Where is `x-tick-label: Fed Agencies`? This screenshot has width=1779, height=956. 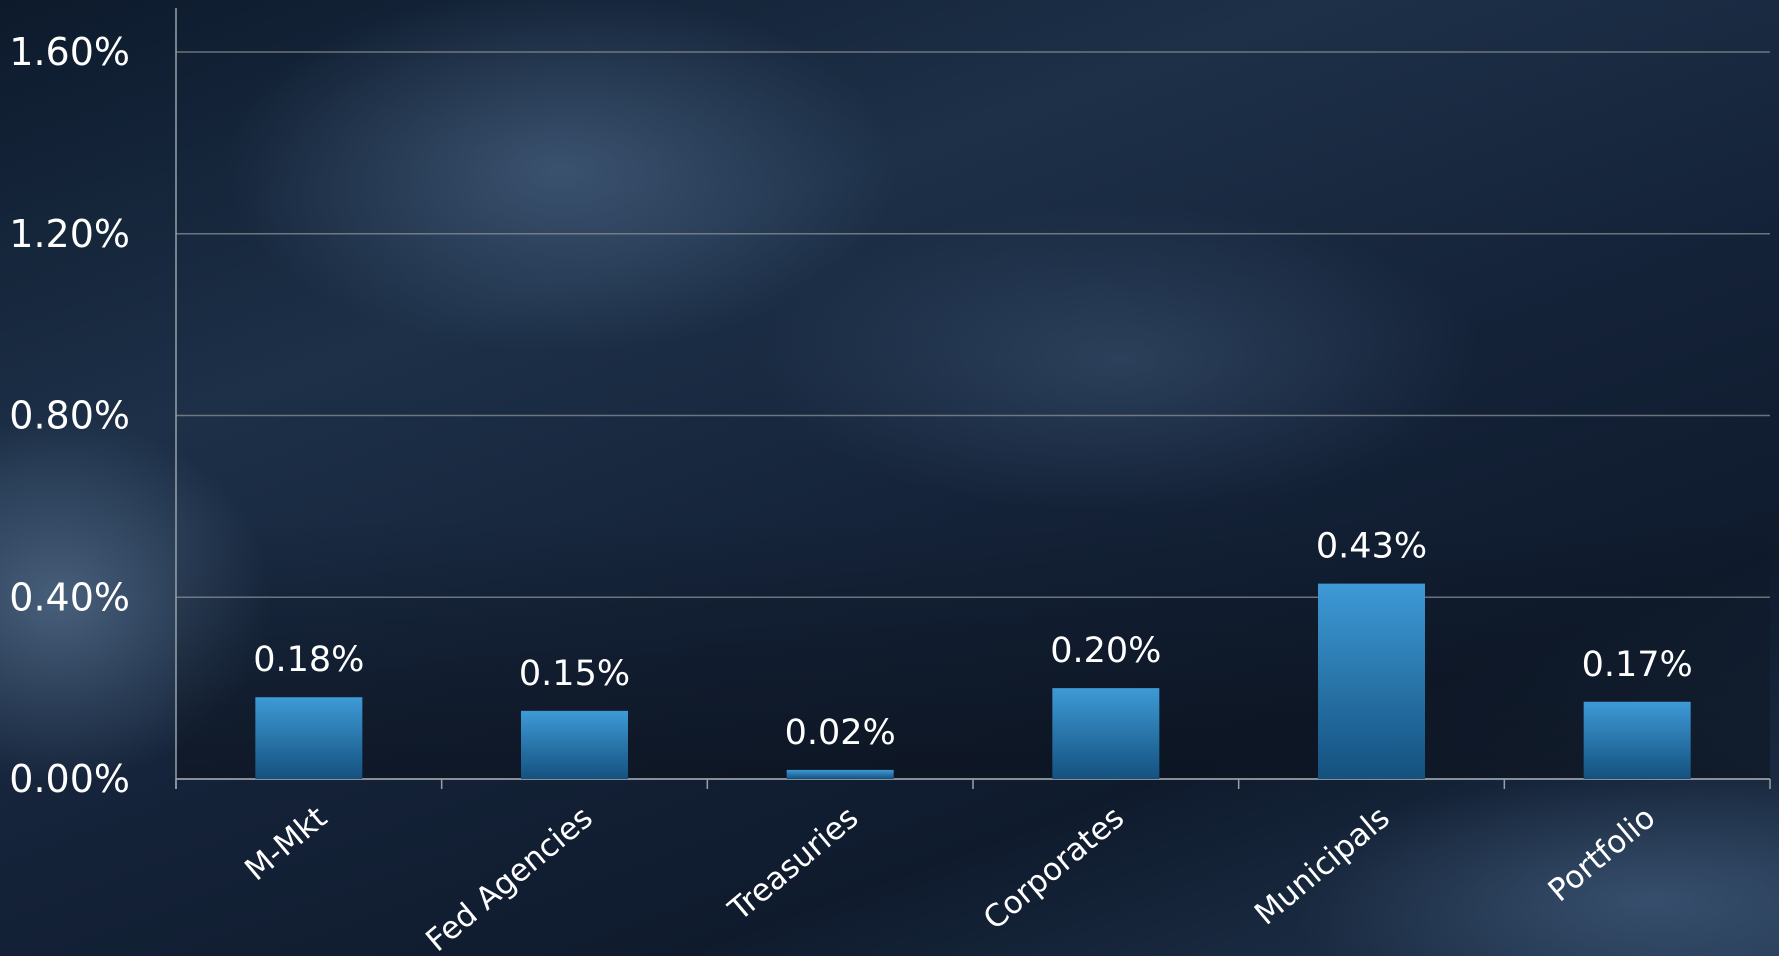
x-tick-label: Fed Agencies is located at coordinates (509, 878).